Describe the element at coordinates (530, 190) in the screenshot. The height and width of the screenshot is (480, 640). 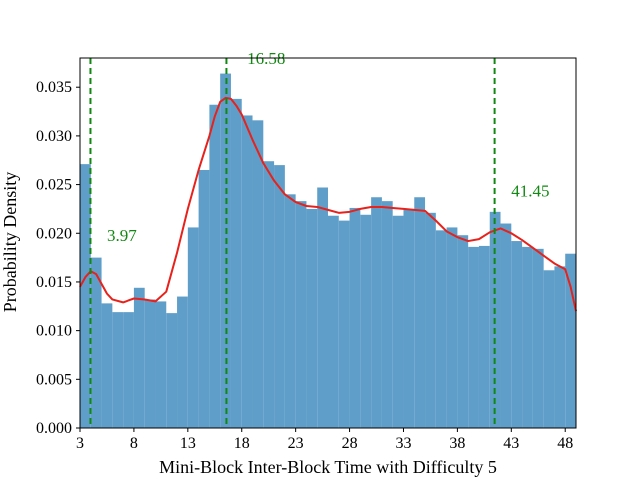
I see `reference-line-label: 41.45` at that location.